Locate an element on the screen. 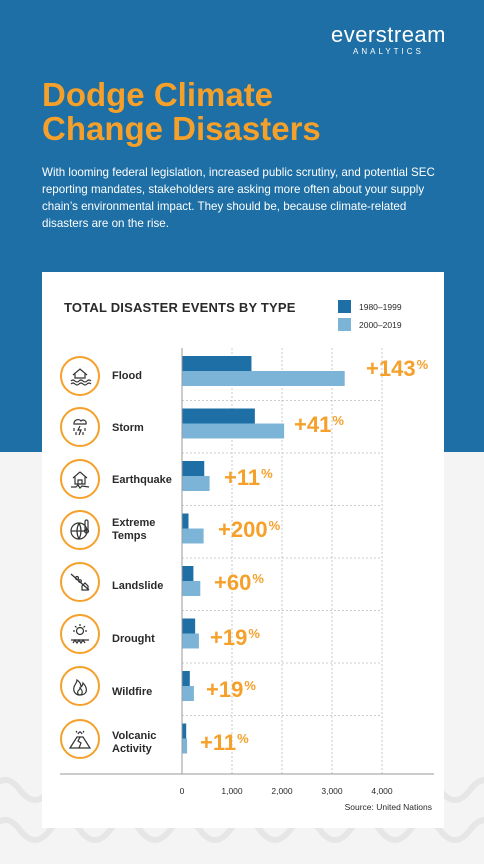 The height and width of the screenshot is (864, 484). storm-icon is located at coordinates (80, 427).